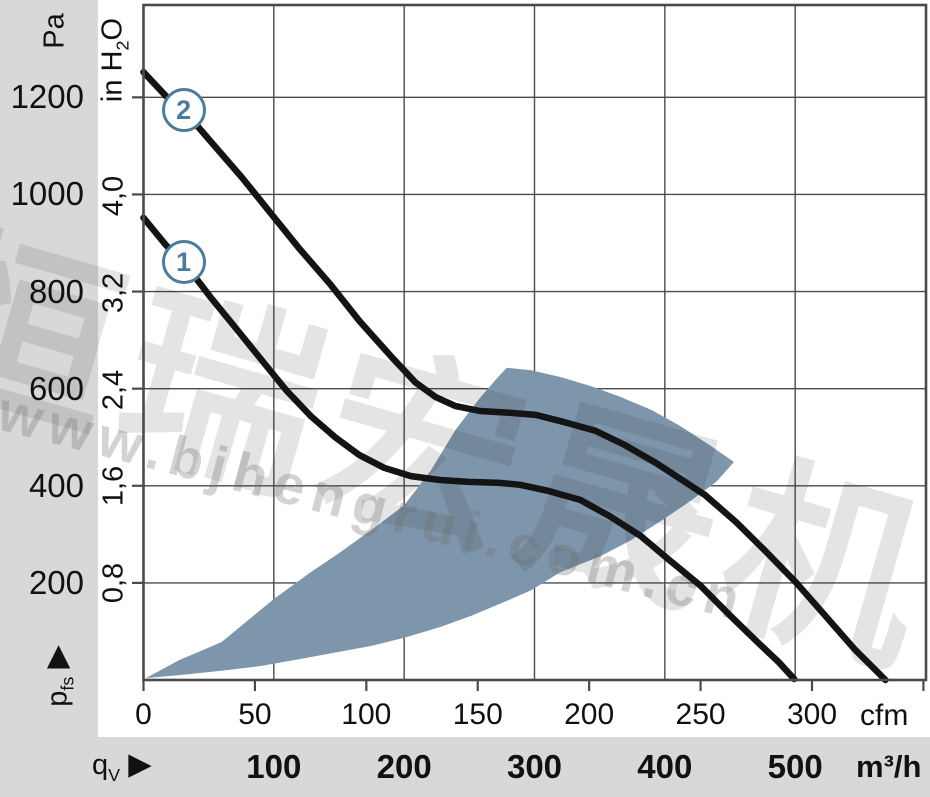  I want to click on inh2o-tick-label: 3,2, so click(113, 293).